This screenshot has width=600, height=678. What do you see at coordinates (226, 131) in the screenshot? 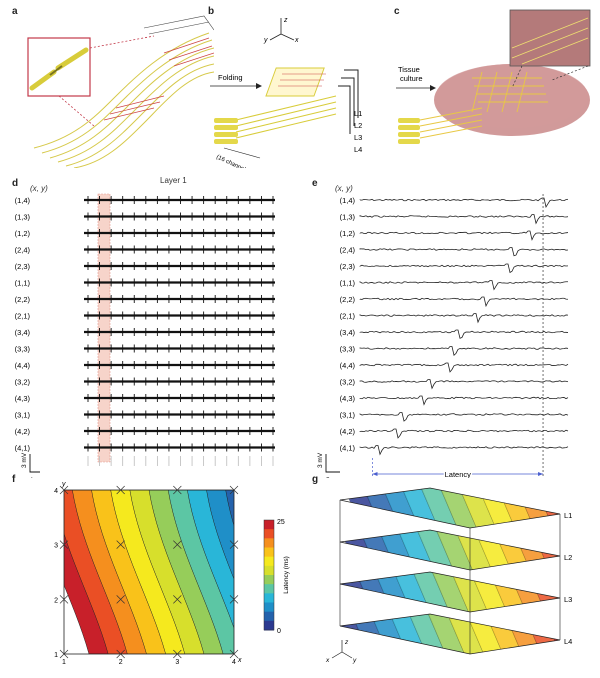
I see `connector-pads` at bounding box center [226, 131].